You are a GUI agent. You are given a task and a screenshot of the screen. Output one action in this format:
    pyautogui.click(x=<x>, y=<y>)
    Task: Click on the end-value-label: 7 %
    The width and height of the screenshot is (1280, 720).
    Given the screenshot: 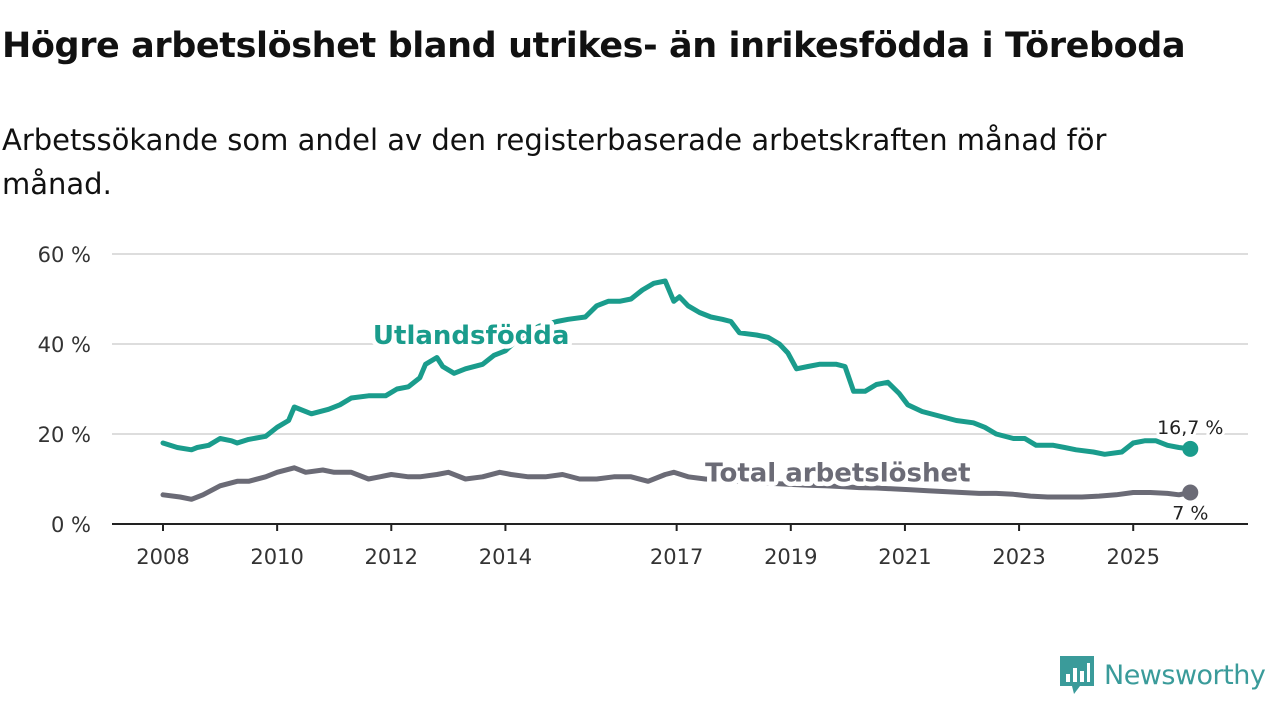 What is the action you would take?
    pyautogui.click(x=1190, y=514)
    